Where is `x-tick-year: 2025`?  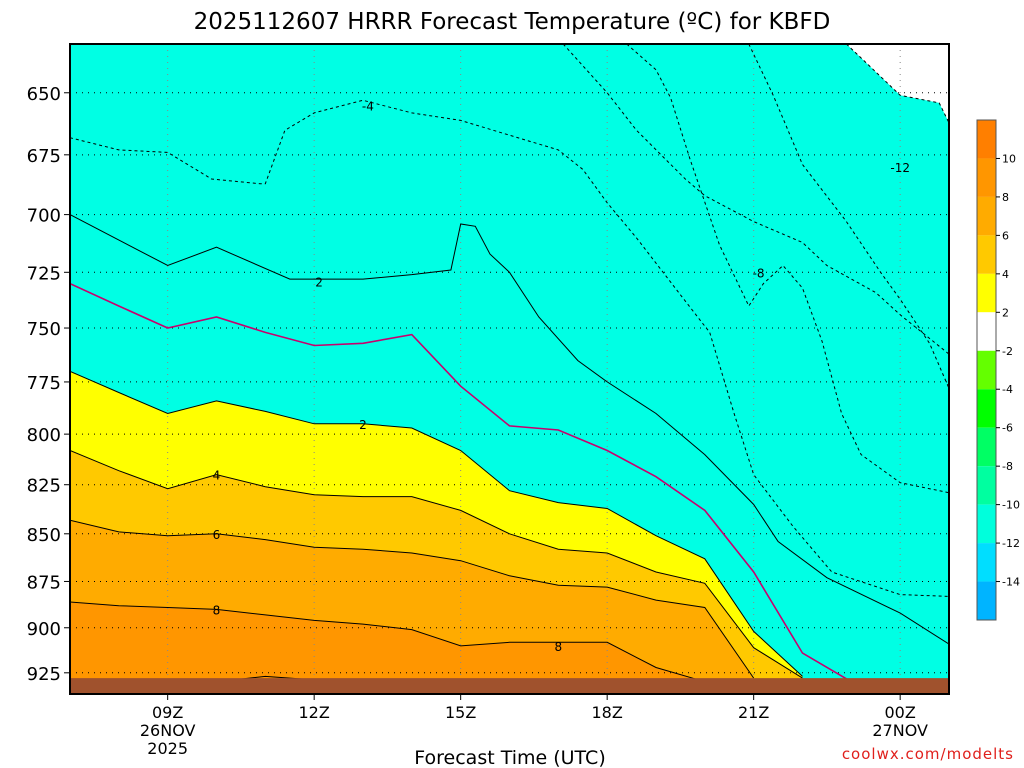
x-tick-year: 2025 is located at coordinates (167, 748).